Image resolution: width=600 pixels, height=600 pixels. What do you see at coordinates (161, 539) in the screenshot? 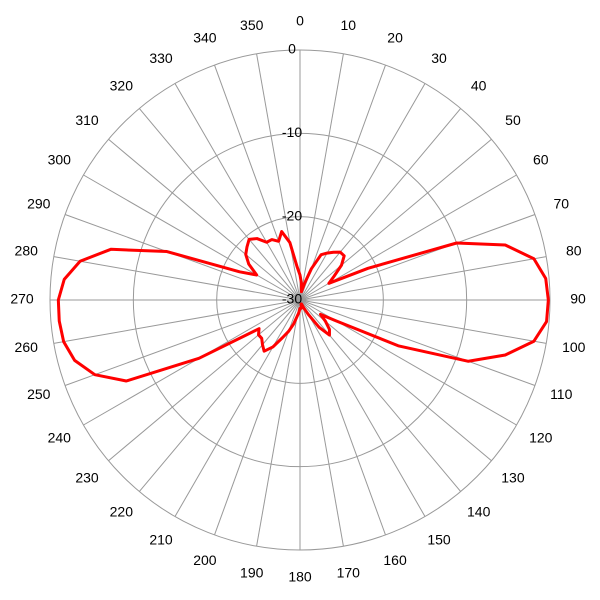
I see `angle-label: 210` at bounding box center [161, 539].